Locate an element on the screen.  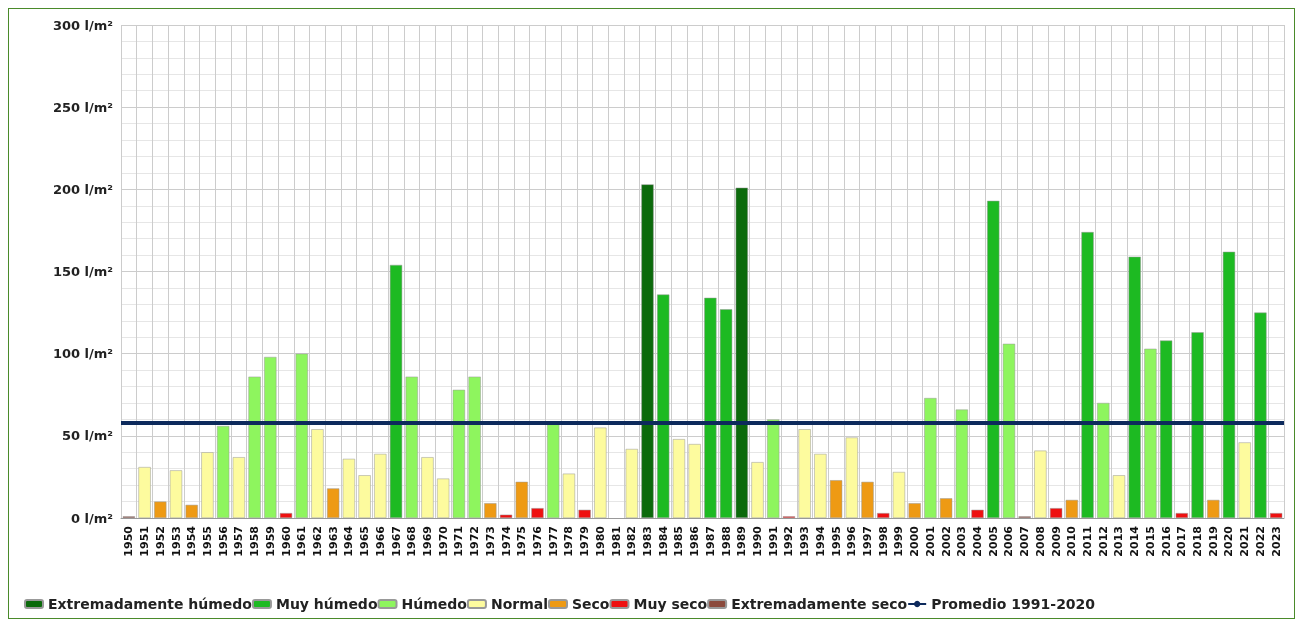
x-tick-label: 1950 is located at coordinates (129, 541).